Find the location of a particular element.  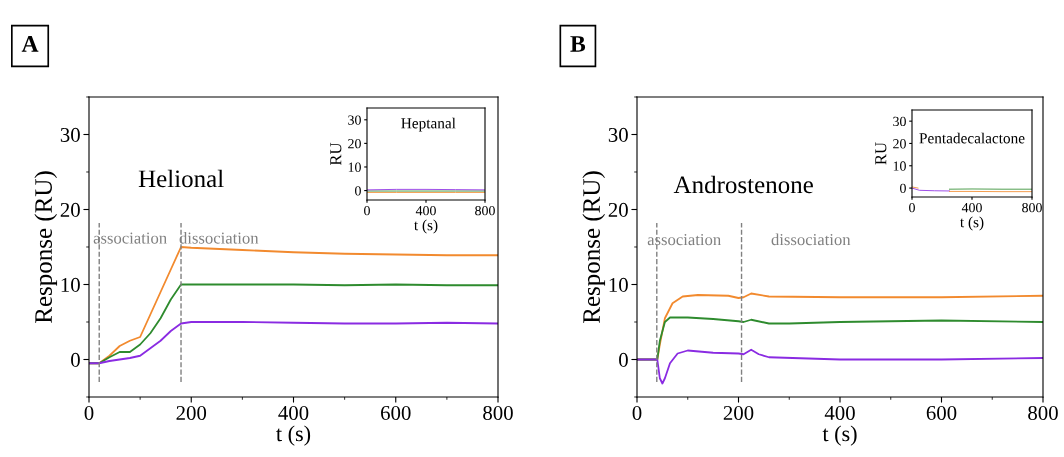

annotation: Pentadecalactone is located at coordinates (972, 138).